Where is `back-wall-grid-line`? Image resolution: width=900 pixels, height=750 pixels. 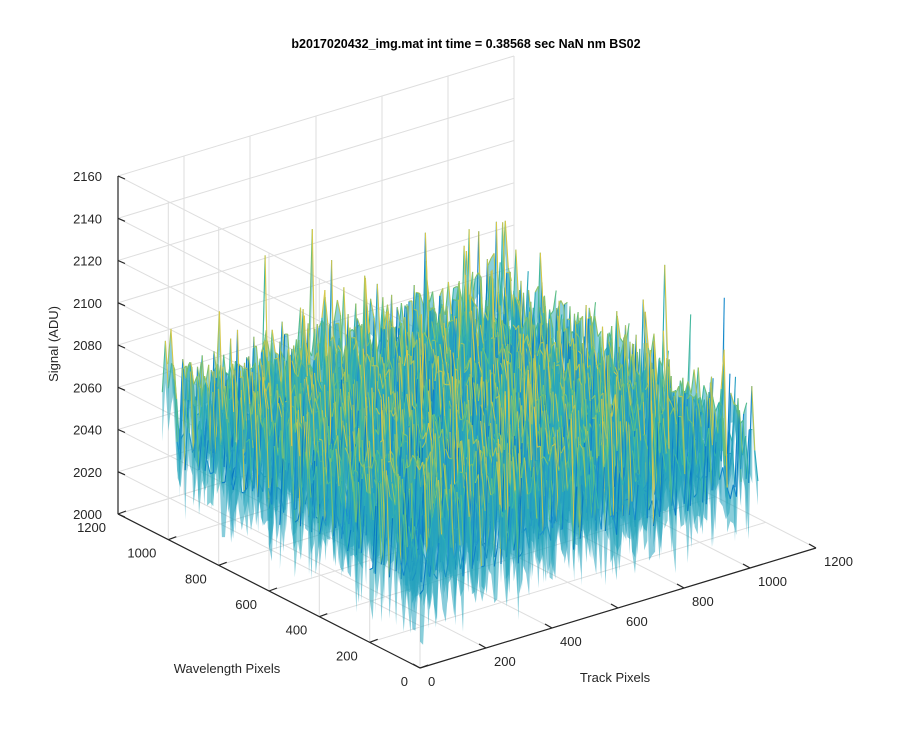 back-wall-grid-line is located at coordinates (316, 285).